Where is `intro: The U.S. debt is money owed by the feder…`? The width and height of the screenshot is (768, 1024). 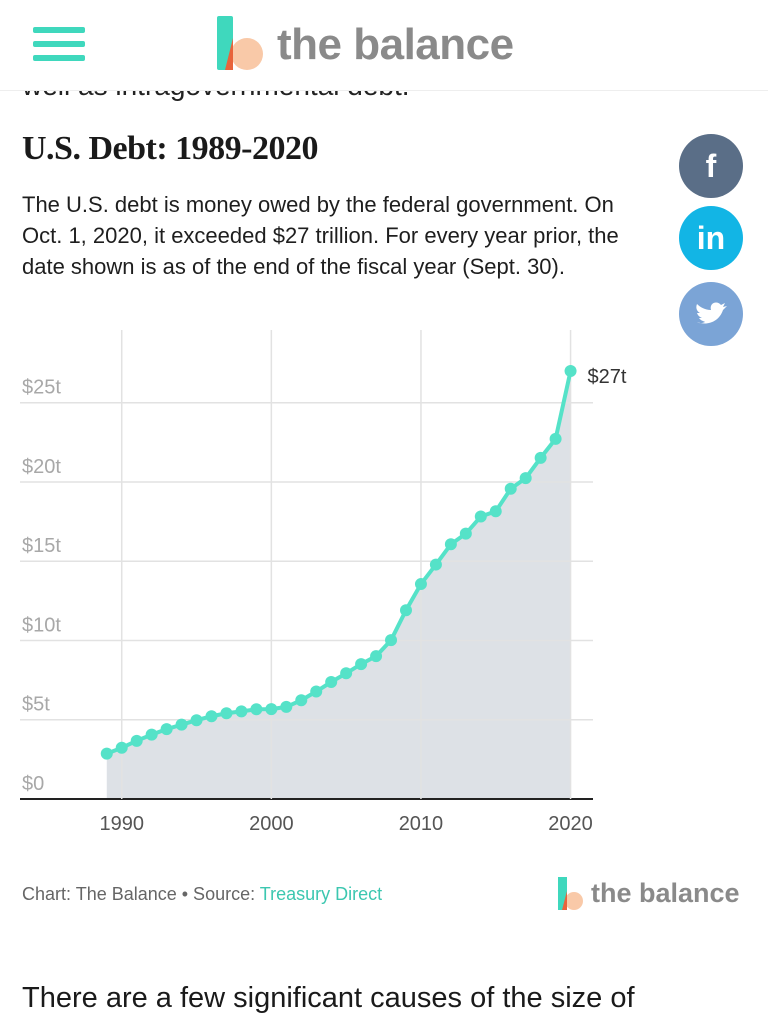 intro: The U.S. debt is money owed by the feder… is located at coordinates (320, 235).